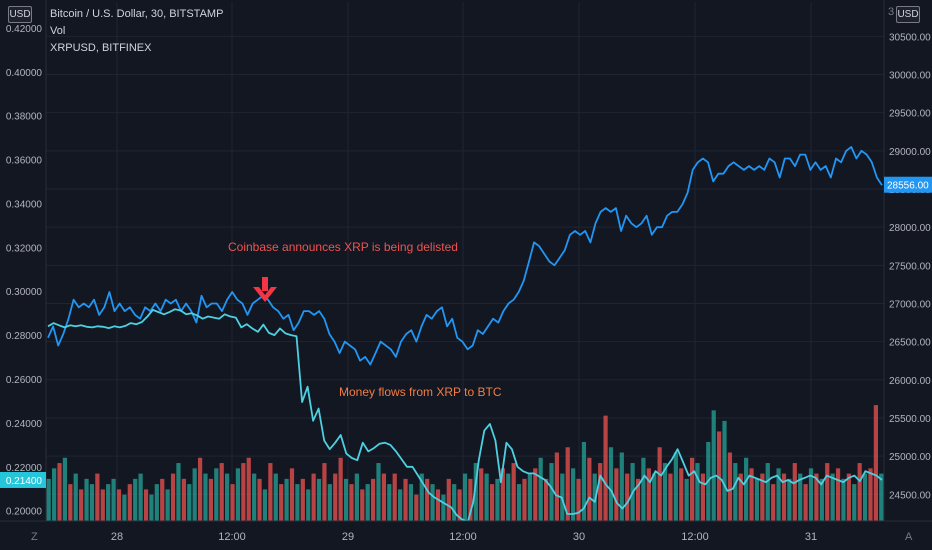  What do you see at coordinates (232, 537) in the screenshot?
I see `time-tick-label: 12:00` at bounding box center [232, 537].